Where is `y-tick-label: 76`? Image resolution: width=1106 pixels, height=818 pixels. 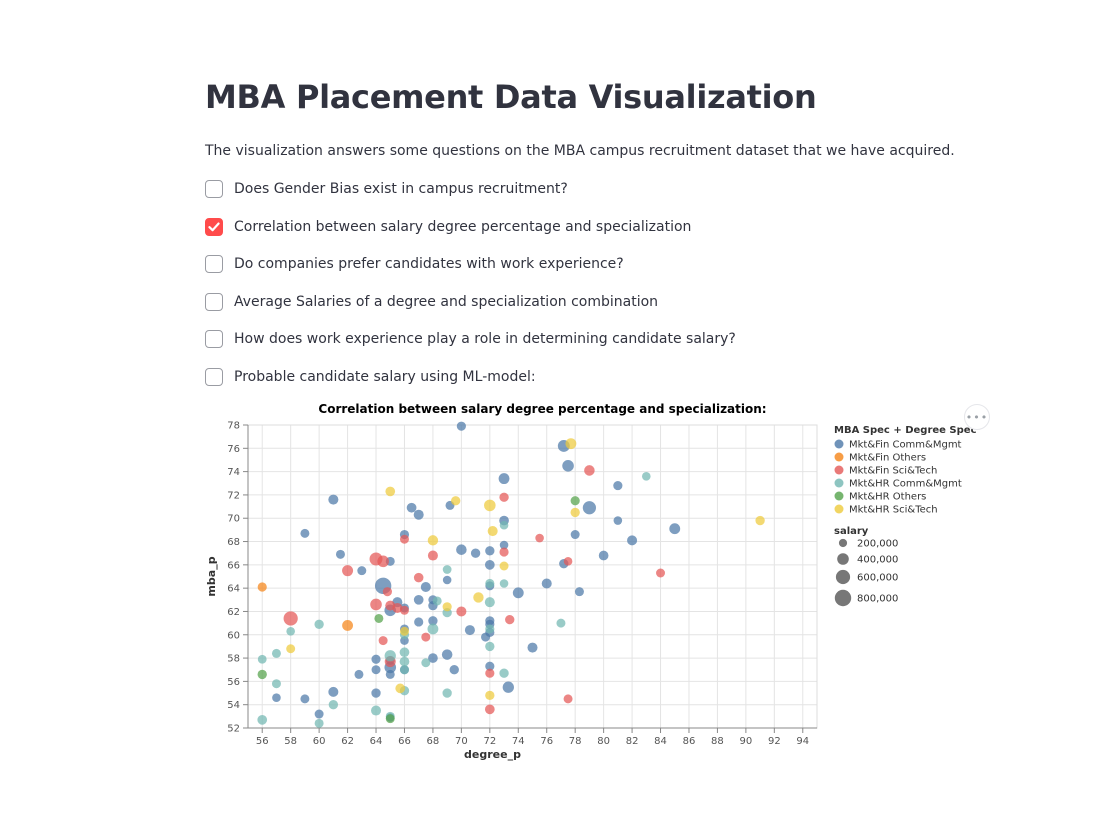 y-tick-label: 76 is located at coordinates (233, 449).